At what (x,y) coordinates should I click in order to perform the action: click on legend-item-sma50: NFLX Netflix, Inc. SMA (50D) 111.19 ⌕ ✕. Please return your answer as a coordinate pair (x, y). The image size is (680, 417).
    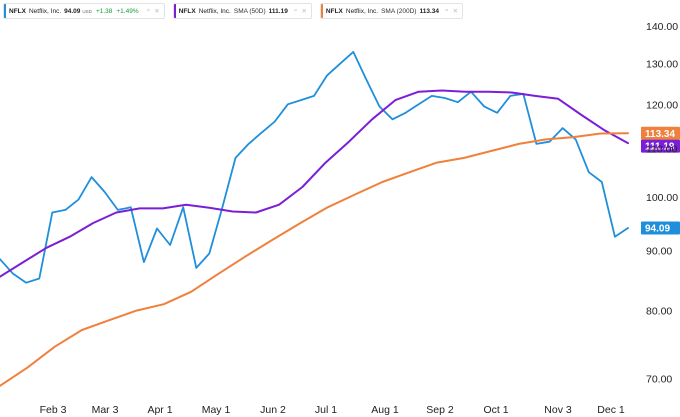
    Looking at the image, I should click on (242, 11).